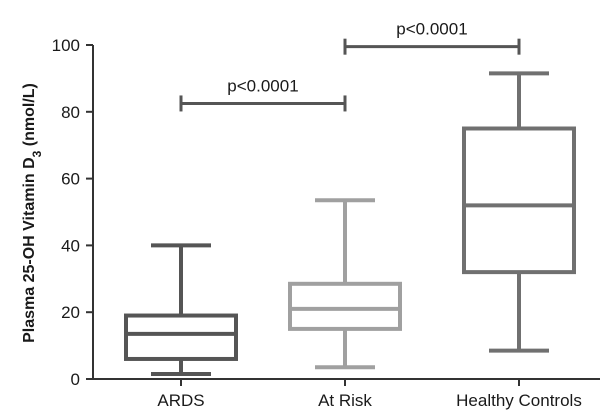 Image resolution: width=601 pixels, height=419 pixels. I want to click on x-category-label-3: Healthy Controls, so click(519, 400).